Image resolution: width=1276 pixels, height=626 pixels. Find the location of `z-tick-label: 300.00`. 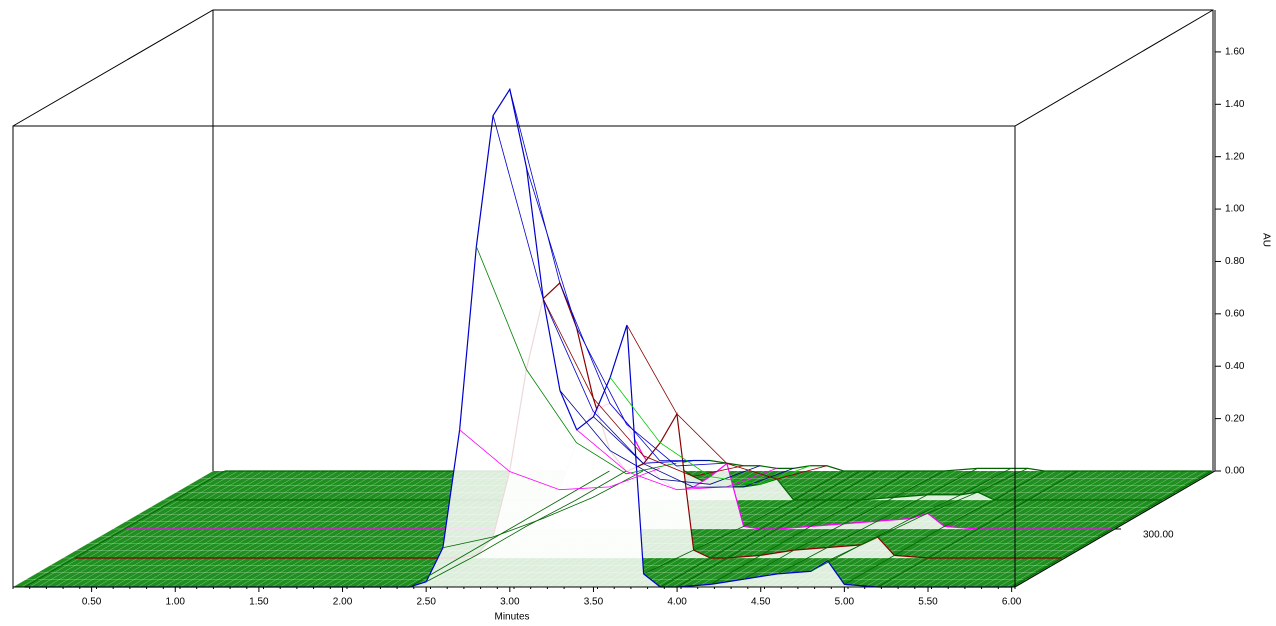

z-tick-label: 300.00 is located at coordinates (1158, 535).